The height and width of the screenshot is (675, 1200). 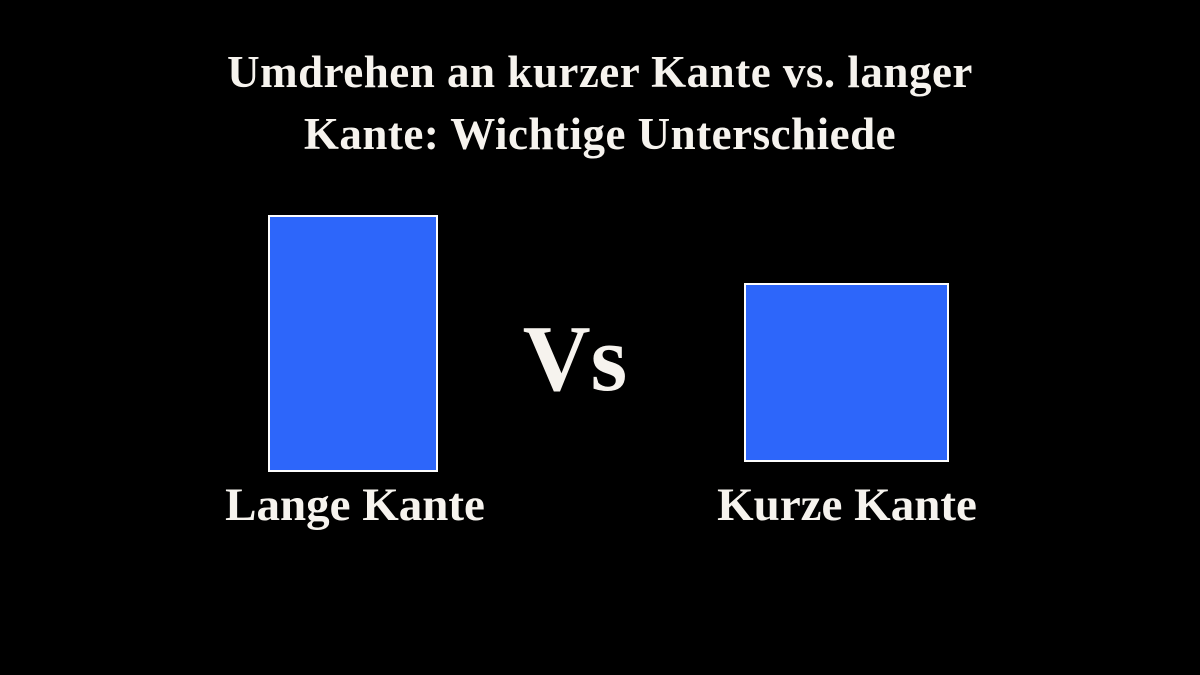 What do you see at coordinates (600, 72) in the screenshot?
I see `page-title-line-1: Umdrehen an kurzer Kante vs. langer` at bounding box center [600, 72].